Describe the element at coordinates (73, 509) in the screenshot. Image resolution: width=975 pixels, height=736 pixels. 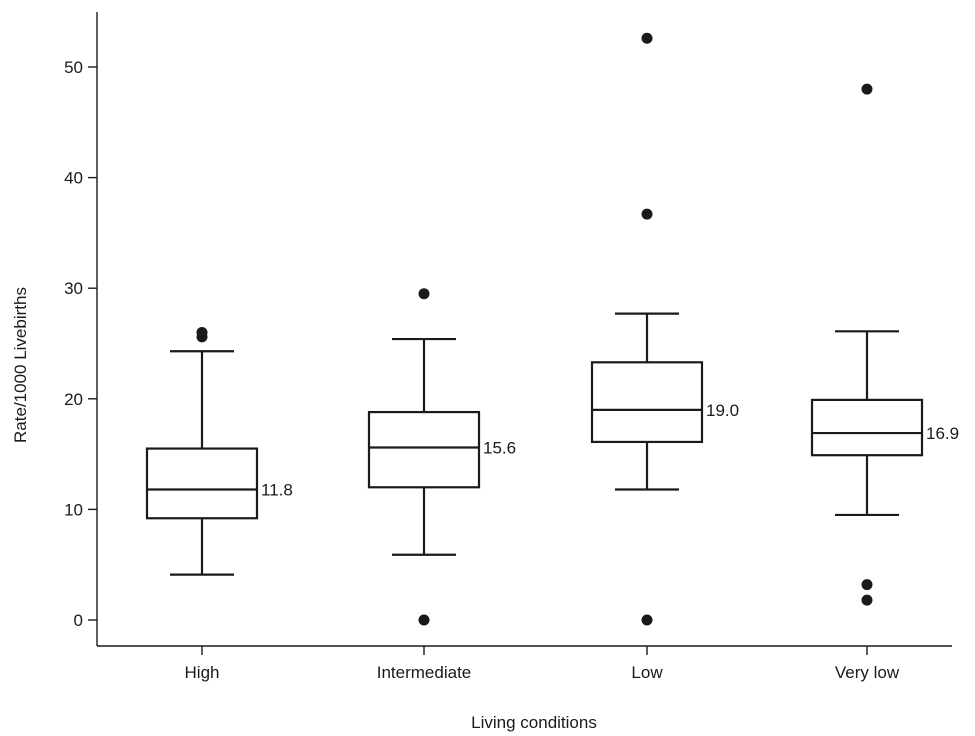
I see `y-tick-label: 10` at that location.